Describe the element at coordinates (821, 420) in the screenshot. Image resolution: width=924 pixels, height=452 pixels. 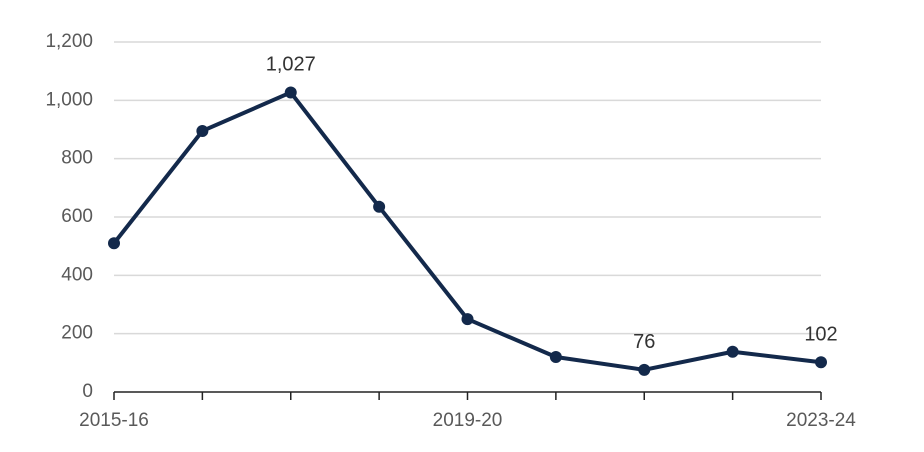
I see `x-tick-label: 2023-24` at that location.